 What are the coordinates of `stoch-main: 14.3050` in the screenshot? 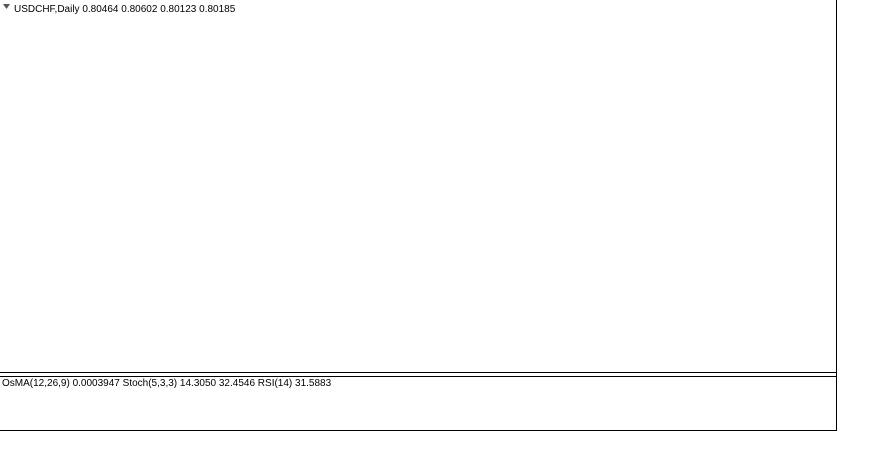 It's located at (198, 383).